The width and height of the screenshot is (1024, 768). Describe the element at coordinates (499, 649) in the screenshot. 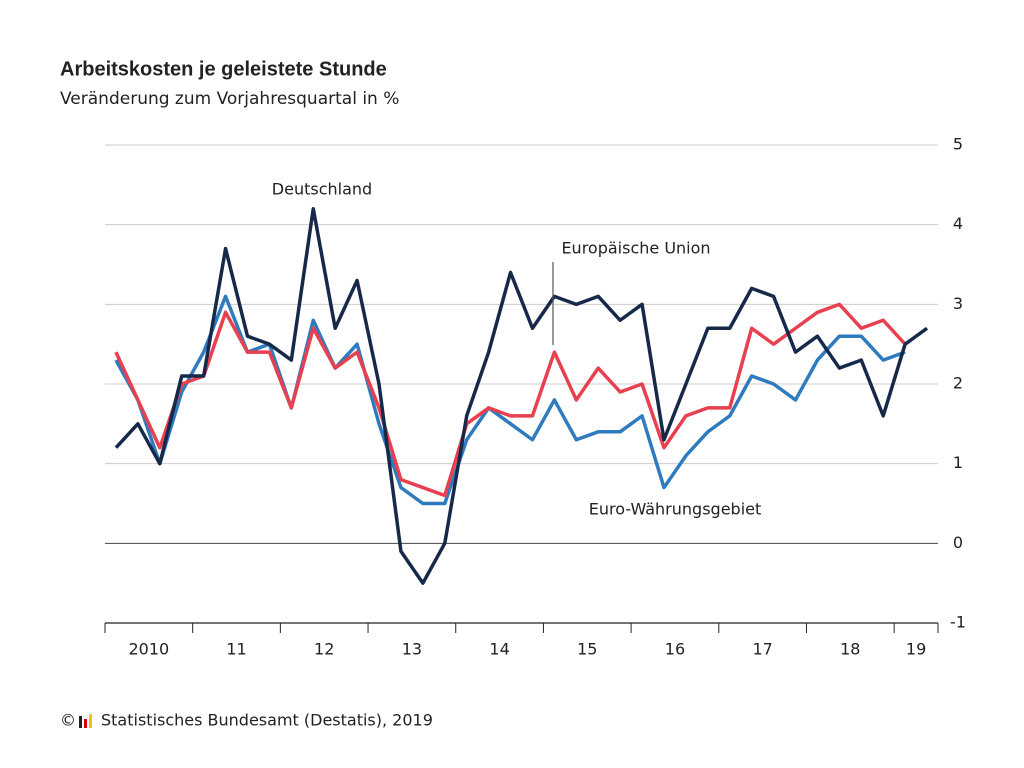

I see `x-tick-label: 14` at that location.